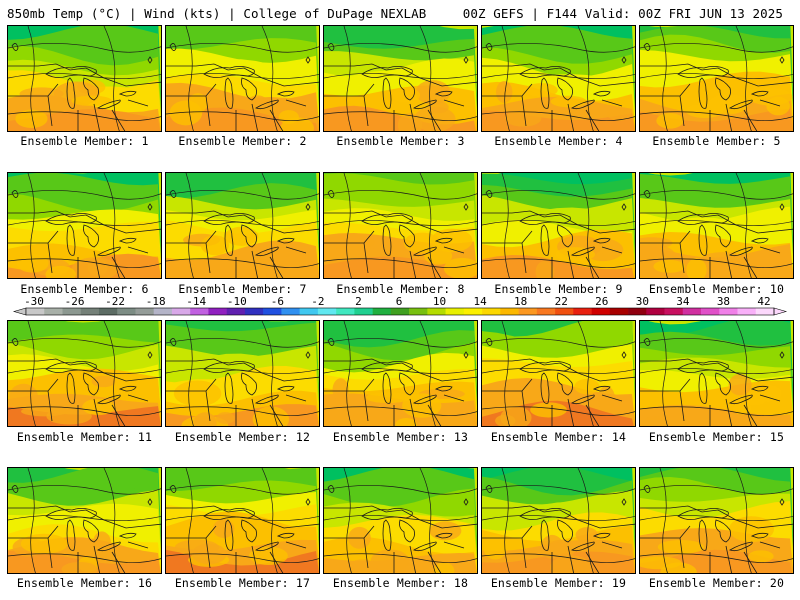 The image size is (800, 600). I want to click on ensemble-member-label: Ensemble Member: 1, so click(84, 141).